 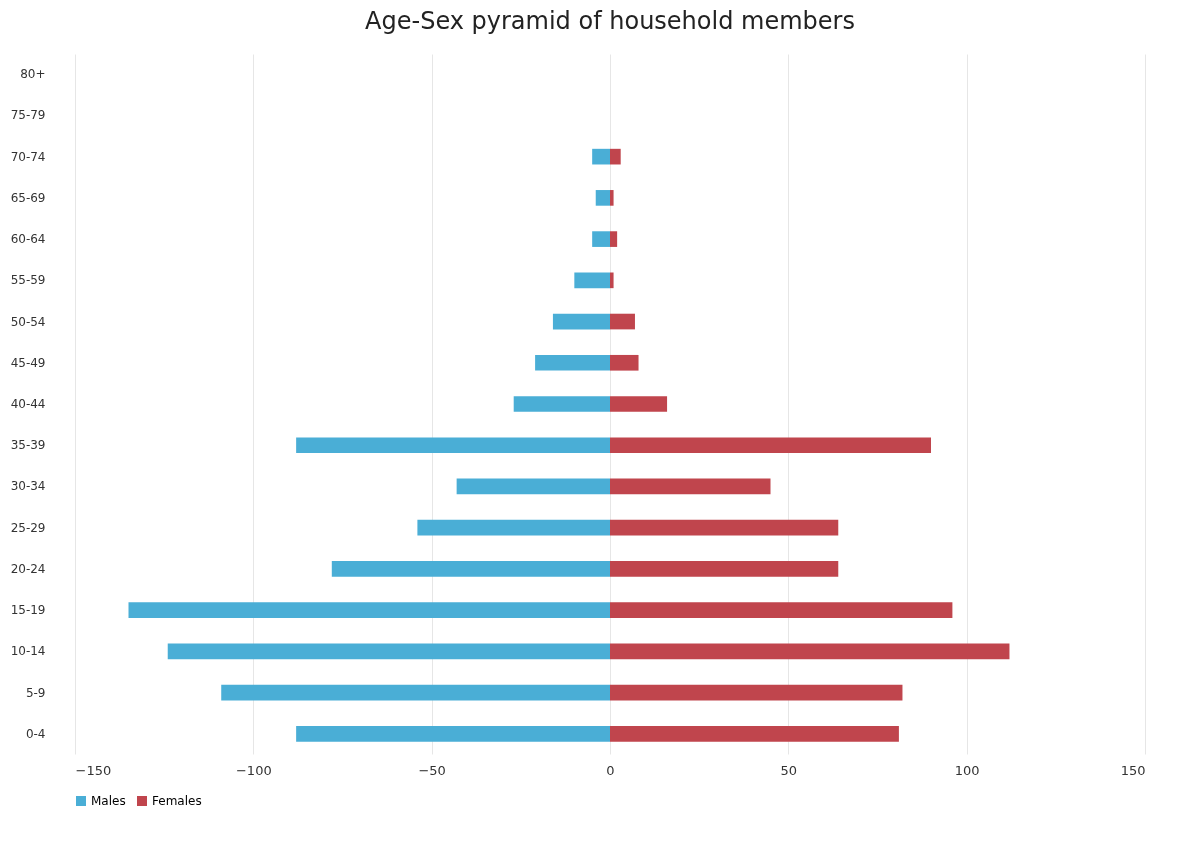 What do you see at coordinates (28, 404) in the screenshot?
I see `y-tick-label: 40-44` at bounding box center [28, 404].